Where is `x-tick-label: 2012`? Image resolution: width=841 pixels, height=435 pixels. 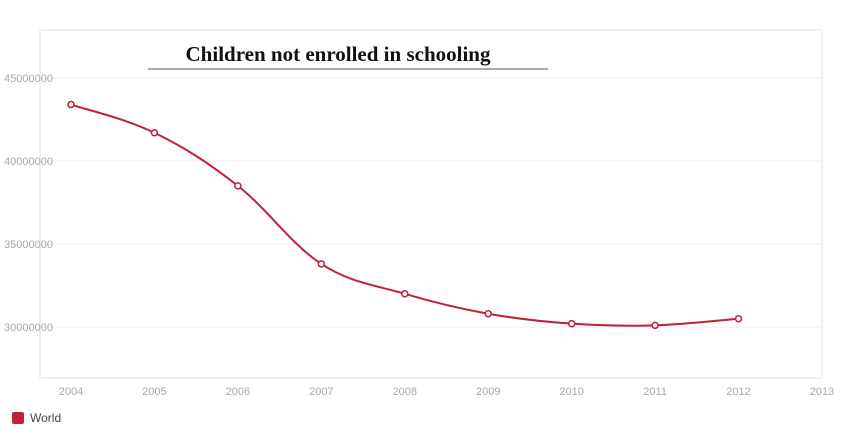 x-tick-label: 2012 is located at coordinates (738, 392).